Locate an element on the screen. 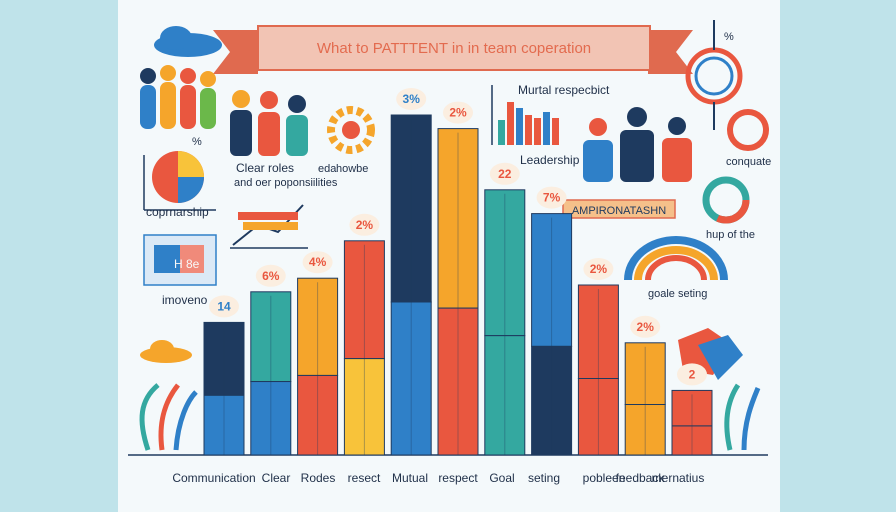 The width and height of the screenshot is (896, 512). bar-value-label: 6% is located at coordinates (271, 276).